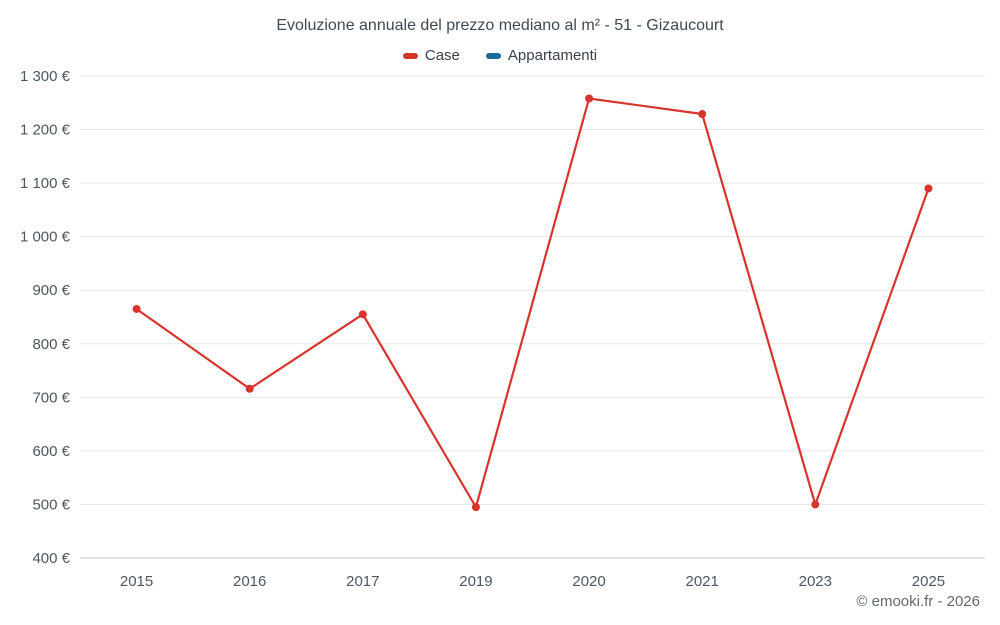  I want to click on y-tick-label: 700 €, so click(51, 397).